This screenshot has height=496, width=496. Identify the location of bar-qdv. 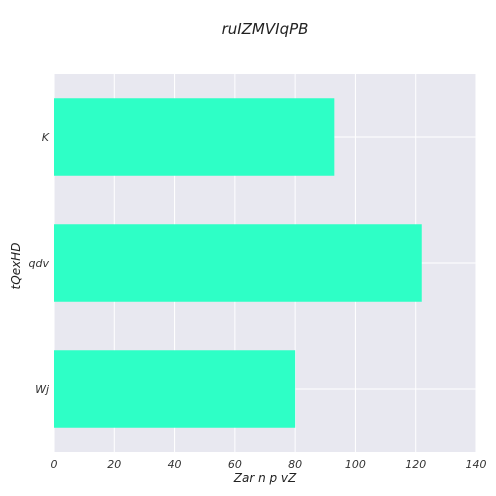
(238, 263).